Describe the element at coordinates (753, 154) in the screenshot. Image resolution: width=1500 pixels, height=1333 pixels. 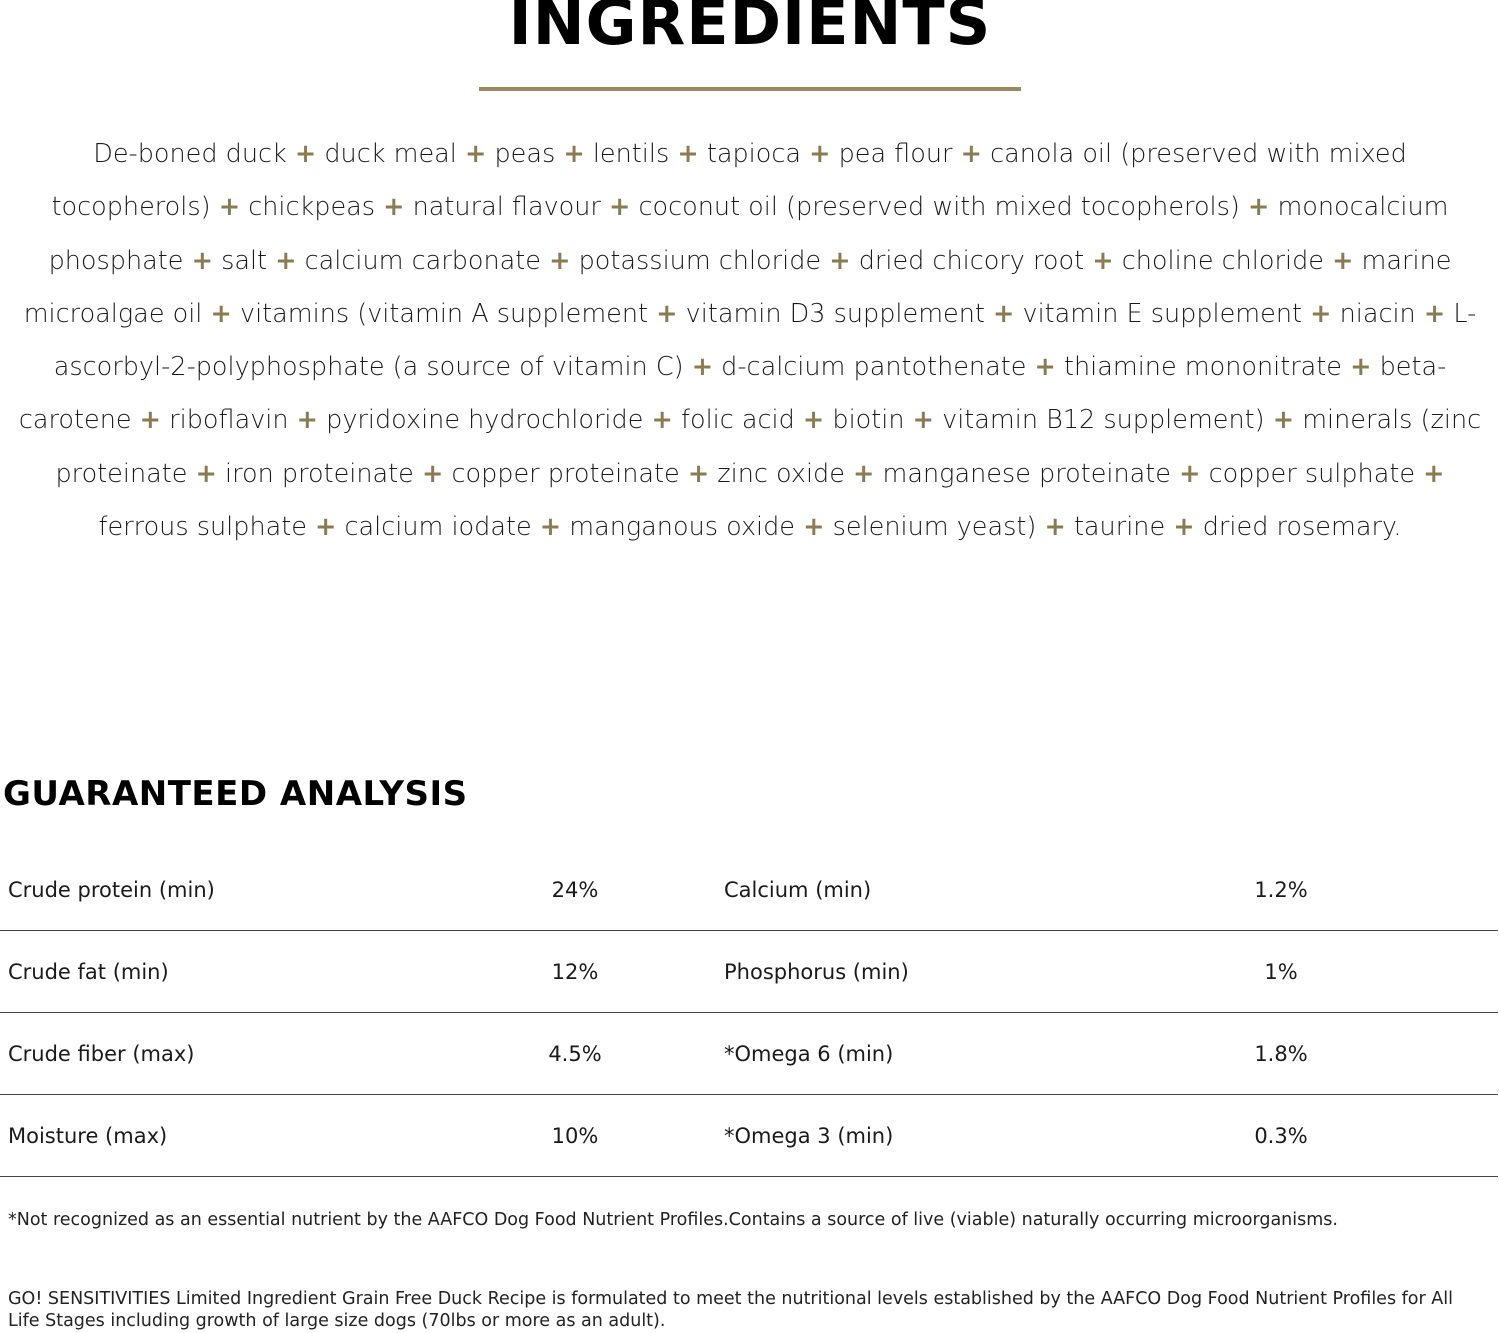
I see `ingredient: tapioca` at that location.